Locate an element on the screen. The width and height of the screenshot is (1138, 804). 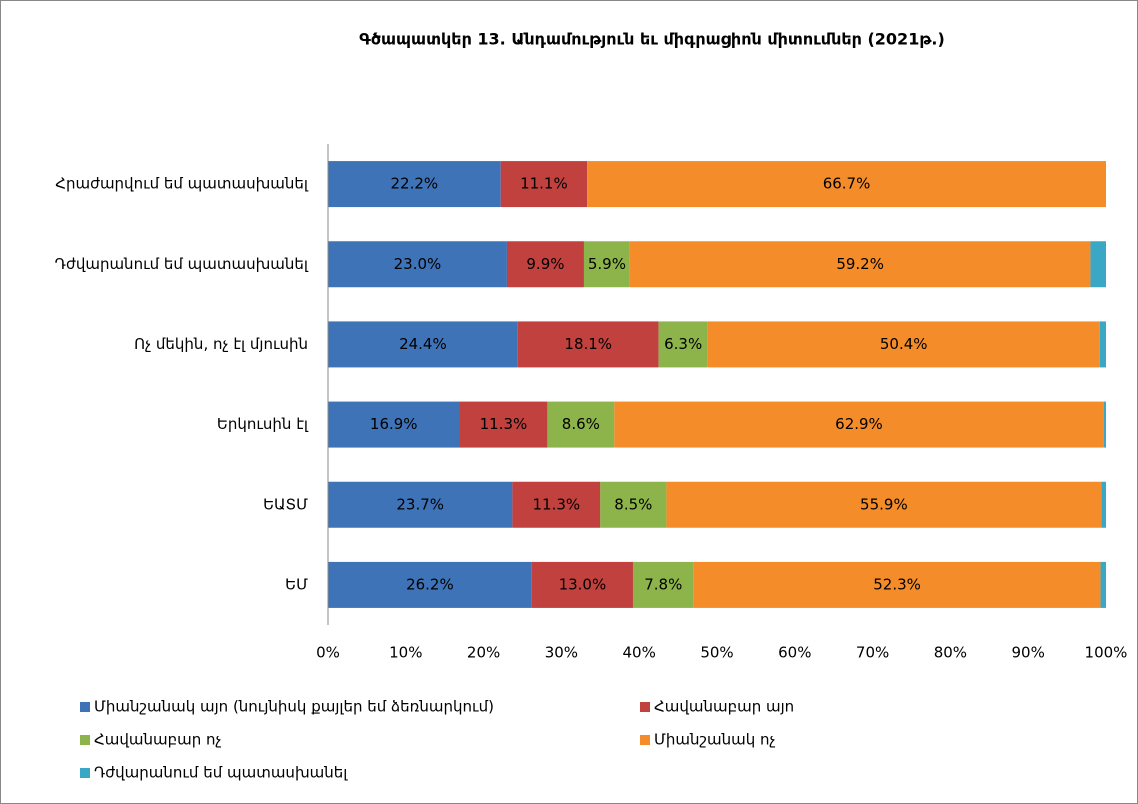
x-tick-label: 50% is located at coordinates (716, 653).